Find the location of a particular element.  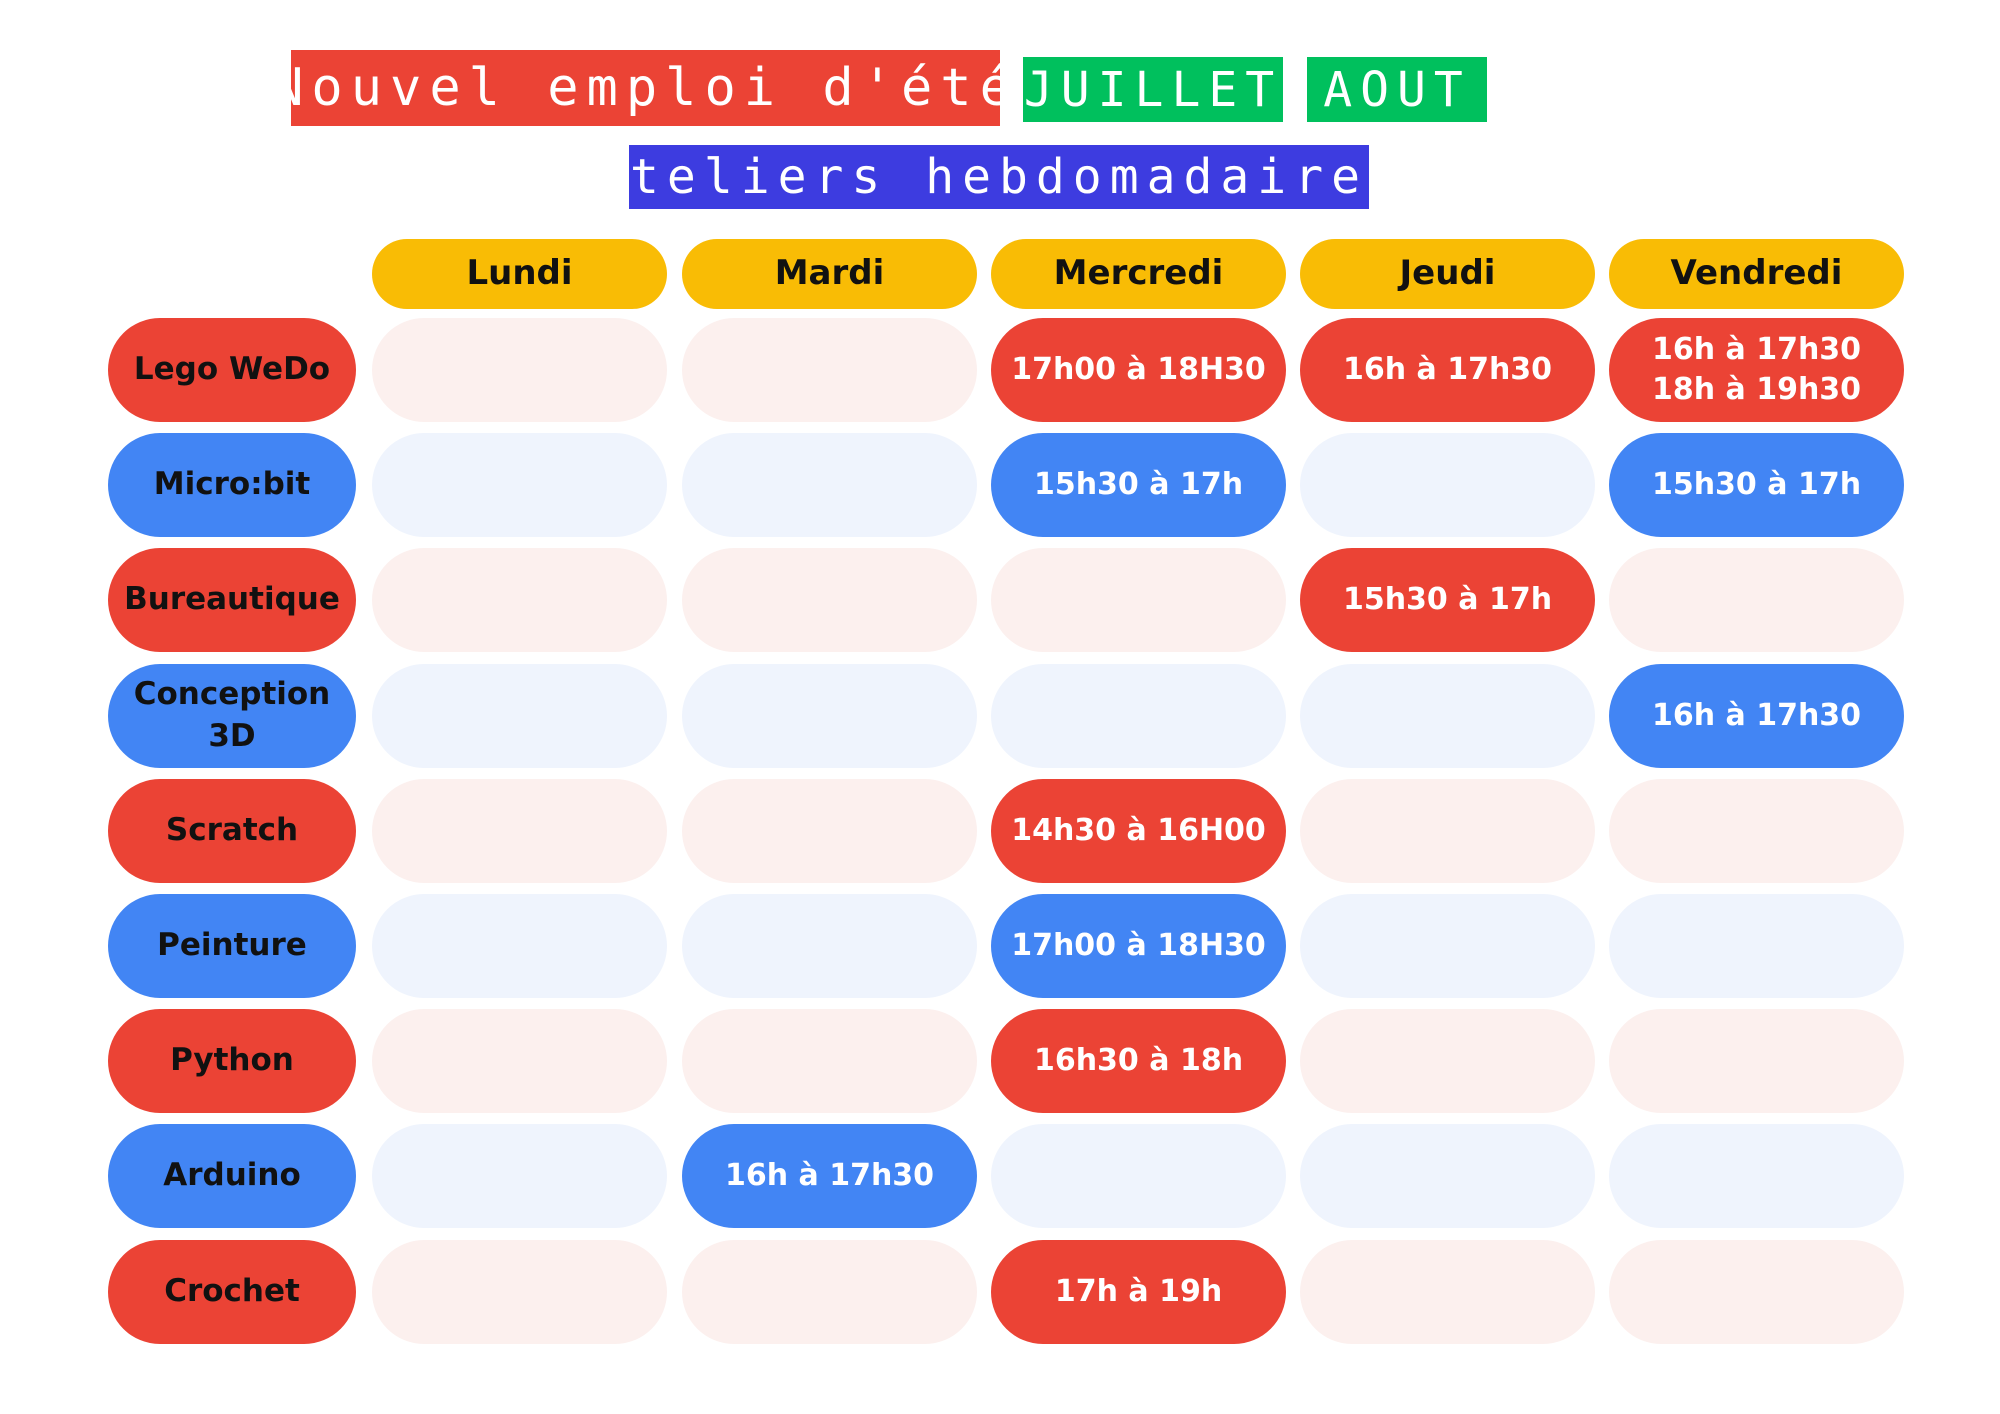

schedule-slot: 14h30 à 16H00 is located at coordinates (1138, 831).